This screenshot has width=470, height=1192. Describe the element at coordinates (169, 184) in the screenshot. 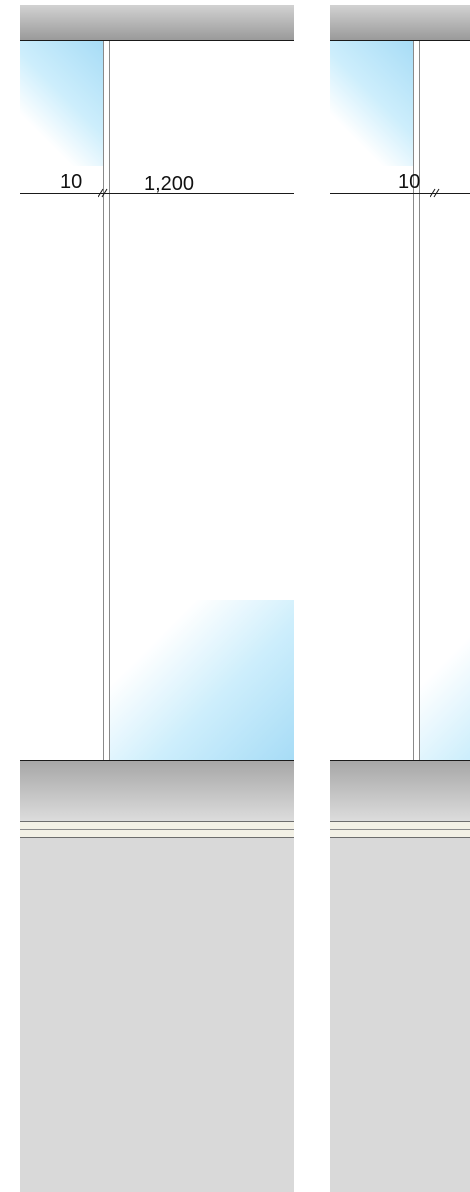

I see `dimension-label-width: 1,200` at that location.